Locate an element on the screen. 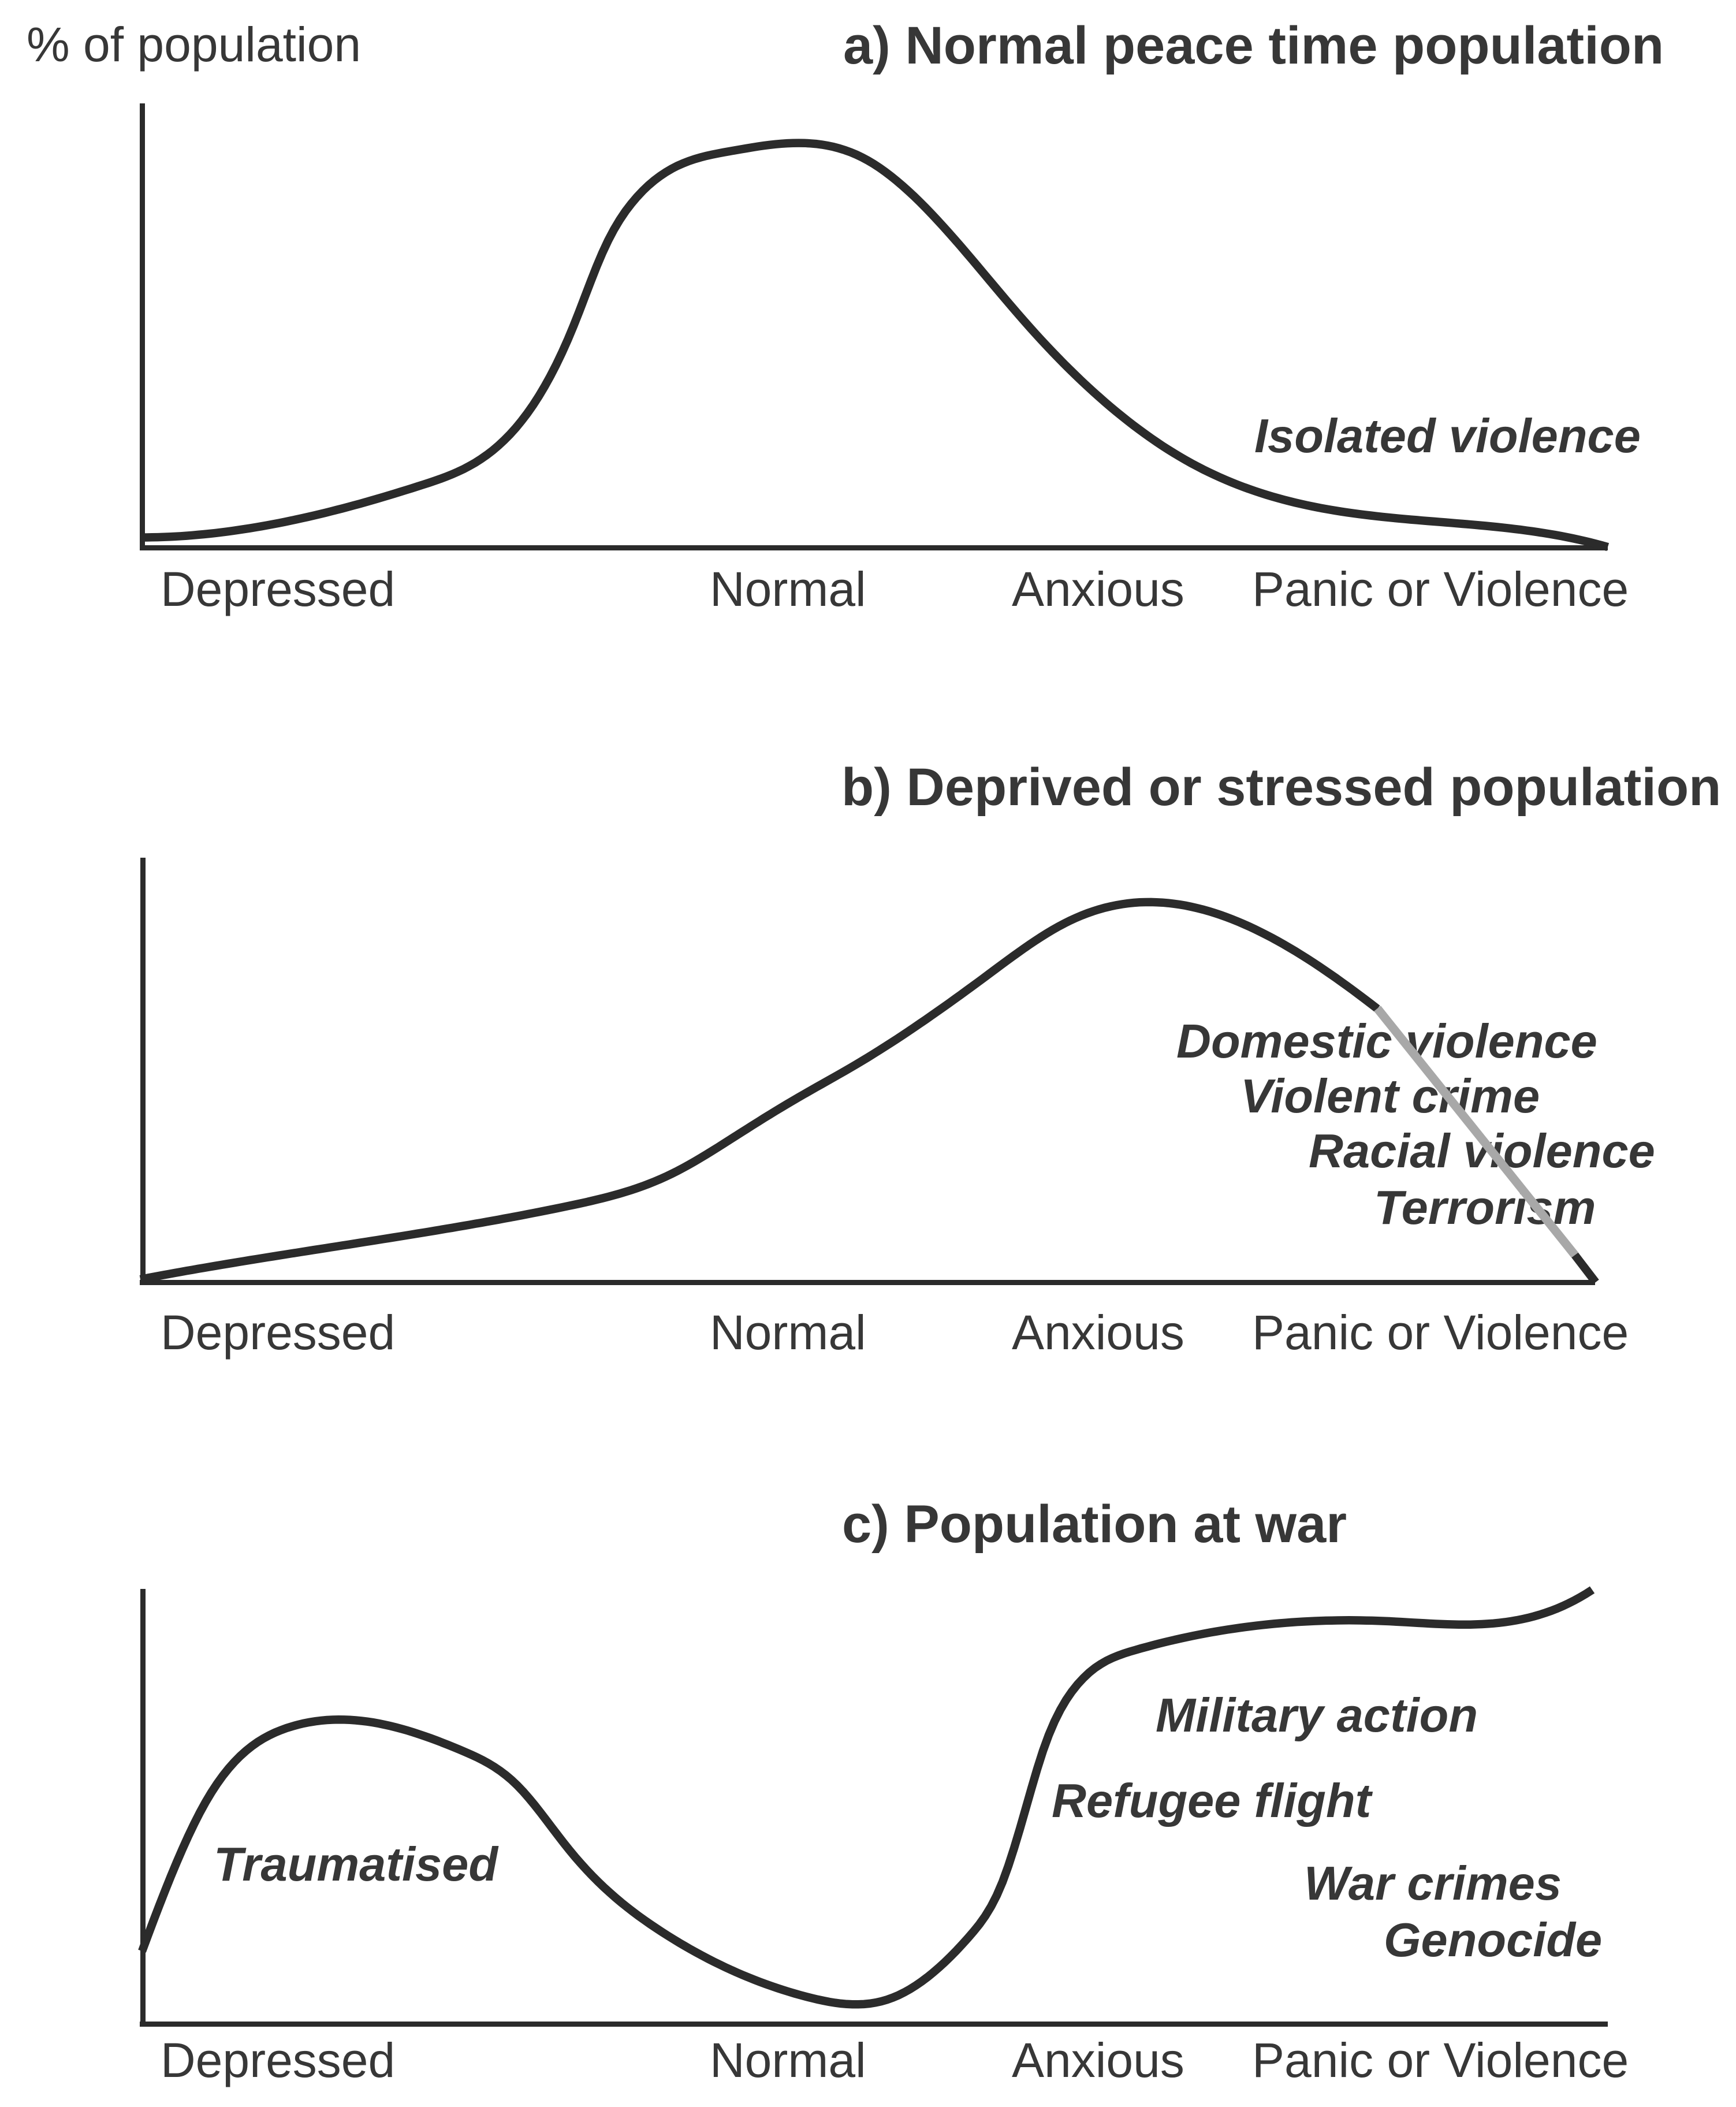 The image size is (1736, 2107). svg-text: Genocide is located at coordinates (1493, 1940).